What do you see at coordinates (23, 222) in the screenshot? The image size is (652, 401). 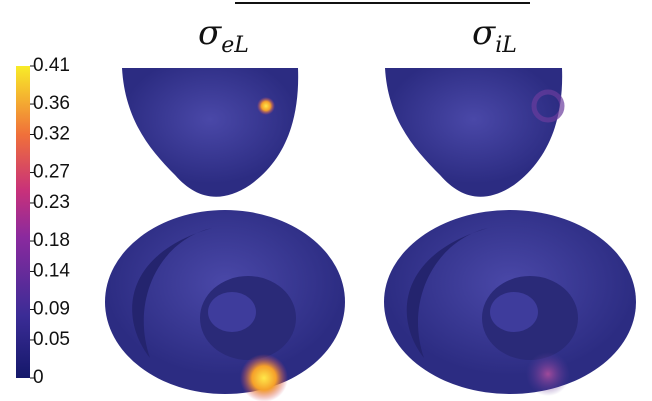 I see `colorbar-gradient` at bounding box center [23, 222].